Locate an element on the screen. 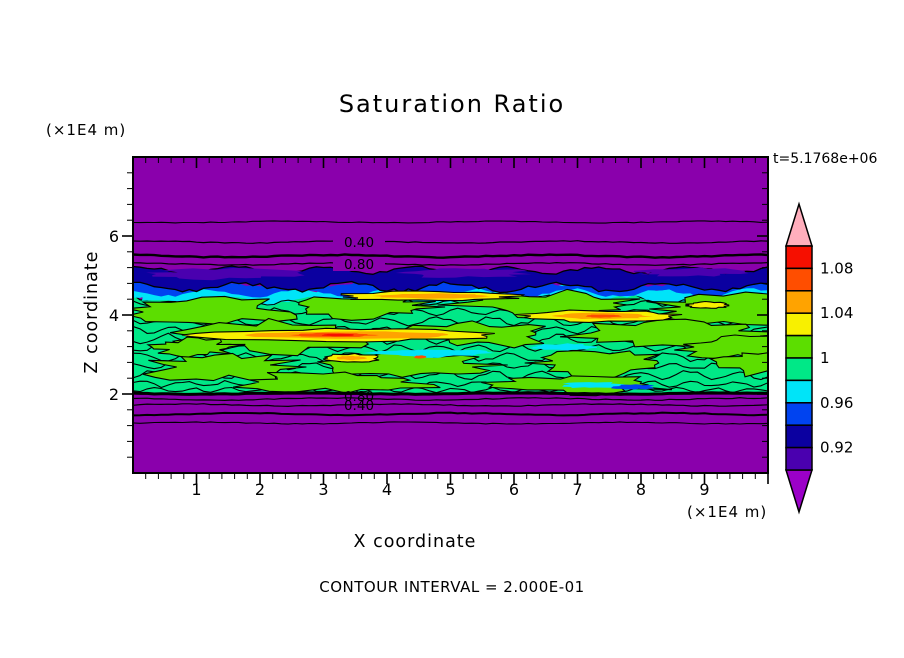 The height and width of the screenshot is (658, 904). y-tick-label: 4 is located at coordinates (114, 315).